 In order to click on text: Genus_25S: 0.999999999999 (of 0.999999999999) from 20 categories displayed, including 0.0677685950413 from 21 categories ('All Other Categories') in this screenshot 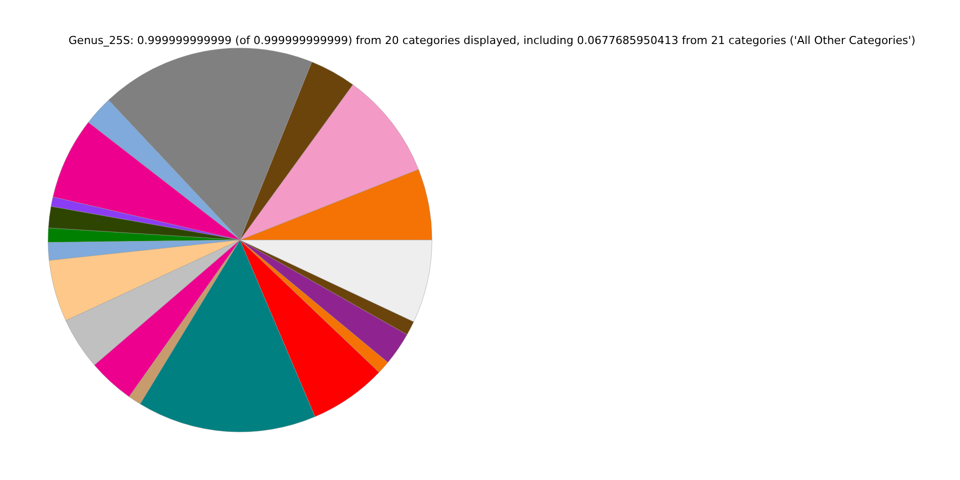, I will do `click(492, 40)`.